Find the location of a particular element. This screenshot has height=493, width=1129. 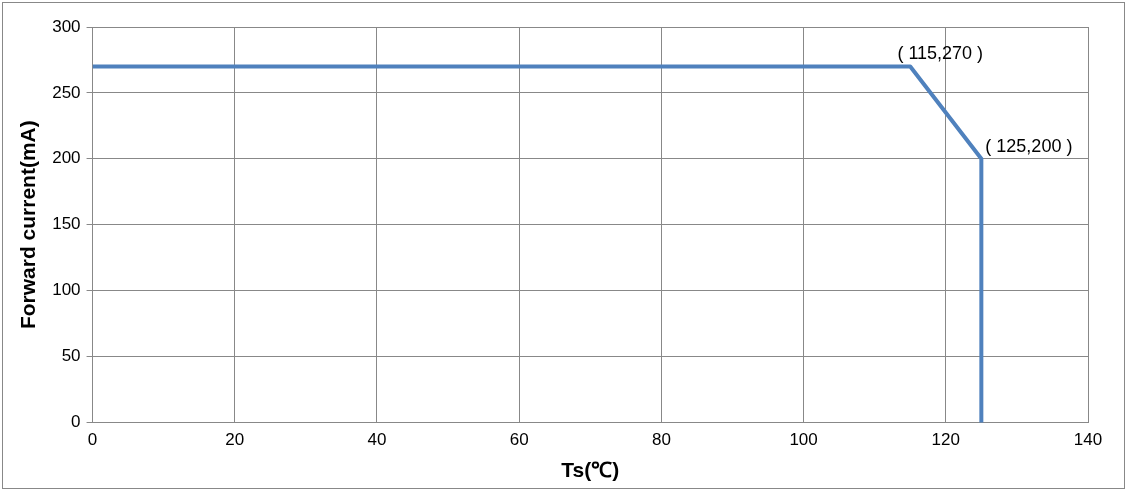

y-tick-label: 0 is located at coordinates (76, 422).